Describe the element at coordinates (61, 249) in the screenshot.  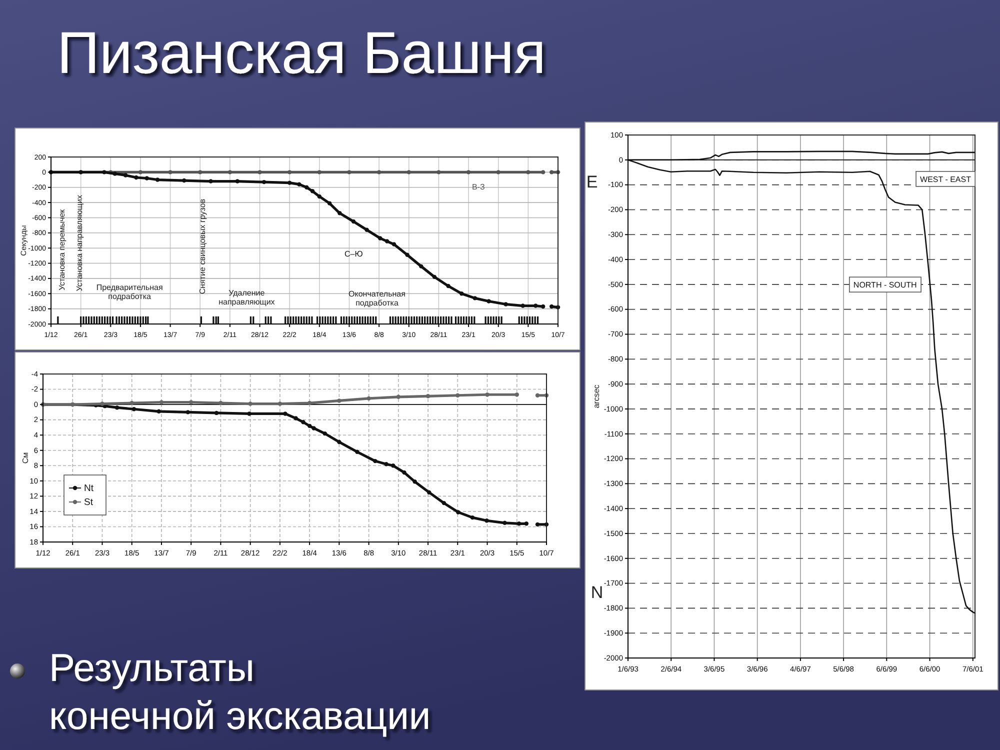
I see `annotation: Установка перемычек` at that location.